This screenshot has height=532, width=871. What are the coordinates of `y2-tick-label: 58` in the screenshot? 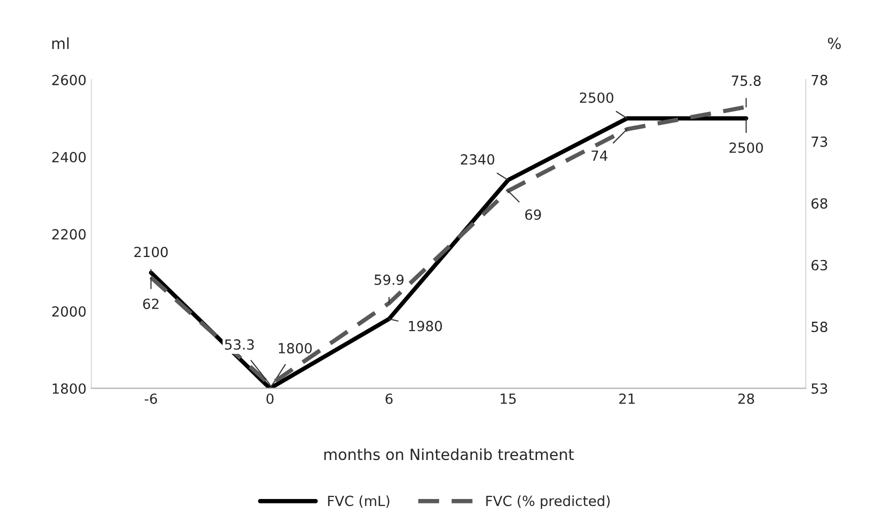 It's located at (820, 327).